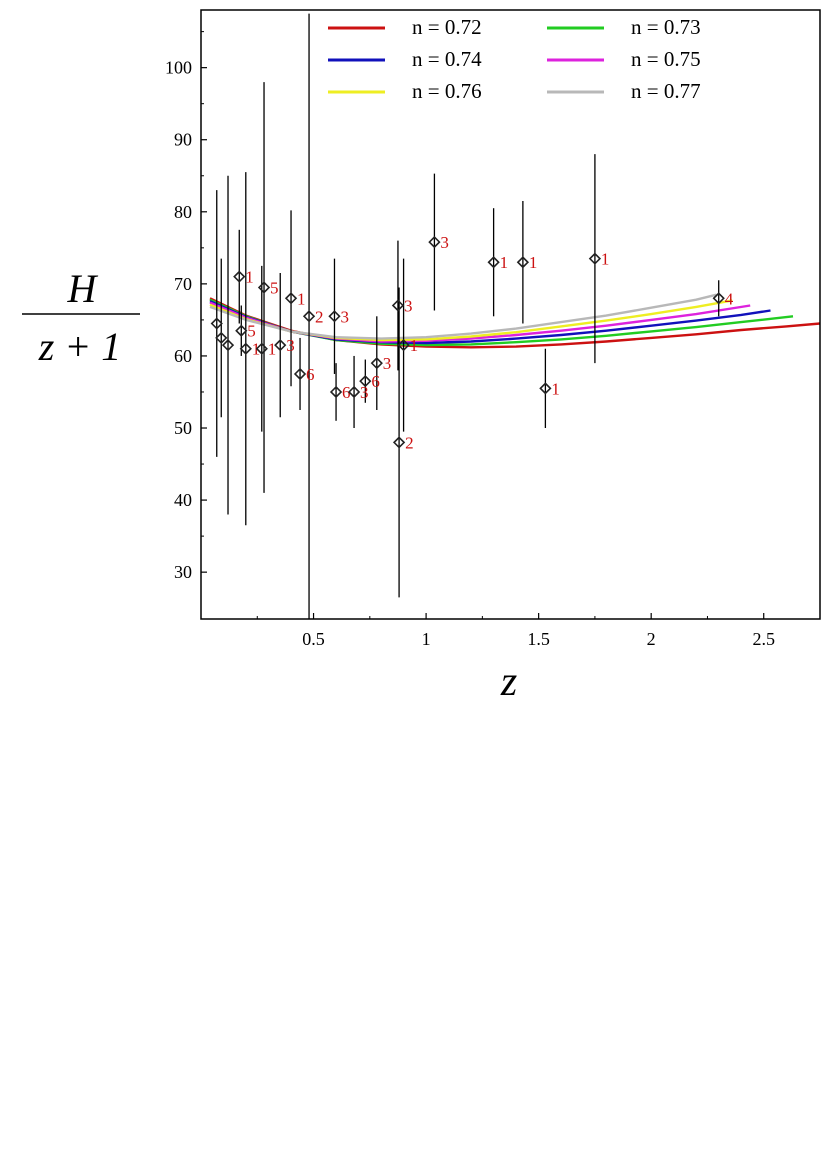  Describe the element at coordinates (666, 27) in the screenshot. I see `legend-entry: n = 0.73` at that location.